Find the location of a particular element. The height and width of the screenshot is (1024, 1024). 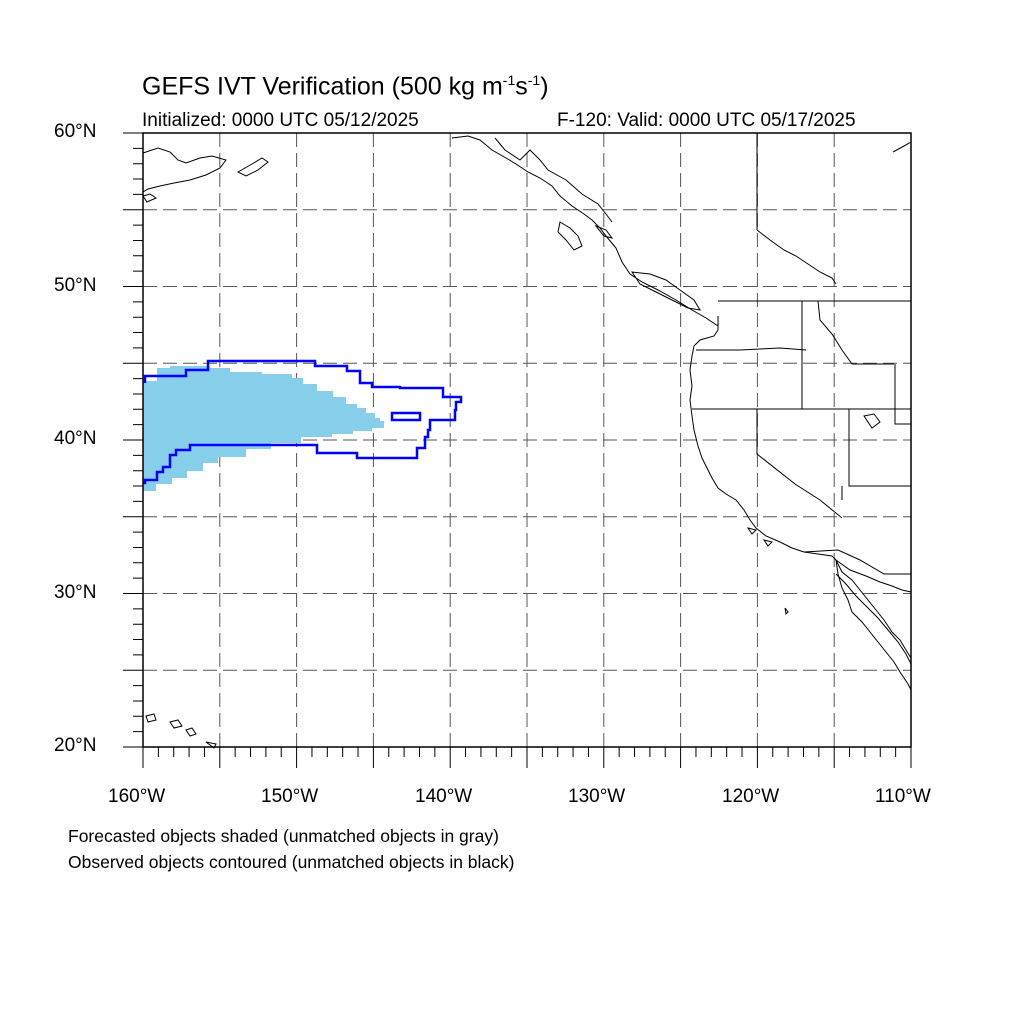

lat-label-60n: 60°N is located at coordinates (75, 131).